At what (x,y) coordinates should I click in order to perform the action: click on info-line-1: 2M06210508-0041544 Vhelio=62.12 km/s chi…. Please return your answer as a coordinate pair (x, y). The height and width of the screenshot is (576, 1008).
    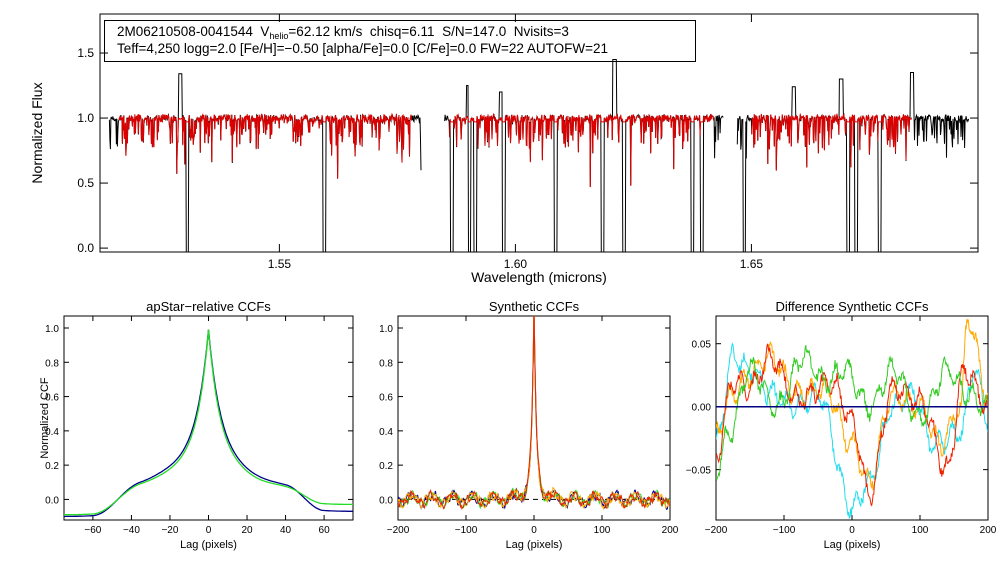
    Looking at the image, I should click on (343, 34).